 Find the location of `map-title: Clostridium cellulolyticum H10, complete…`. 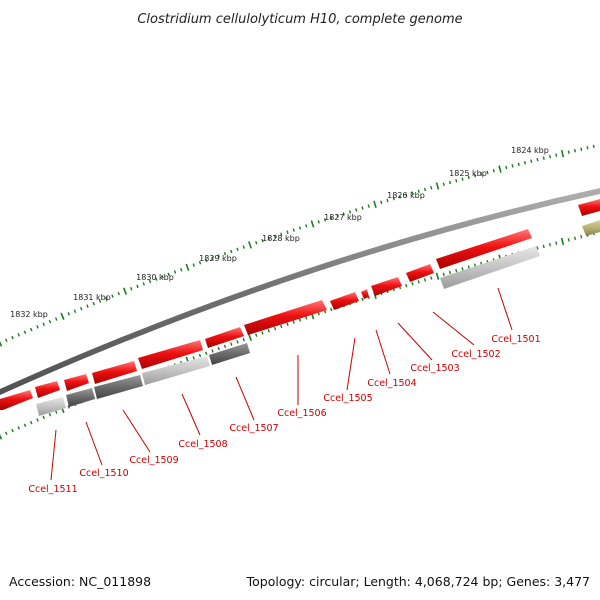

map-title: Clostridium cellulolyticum H10, complete… is located at coordinates (299, 19).